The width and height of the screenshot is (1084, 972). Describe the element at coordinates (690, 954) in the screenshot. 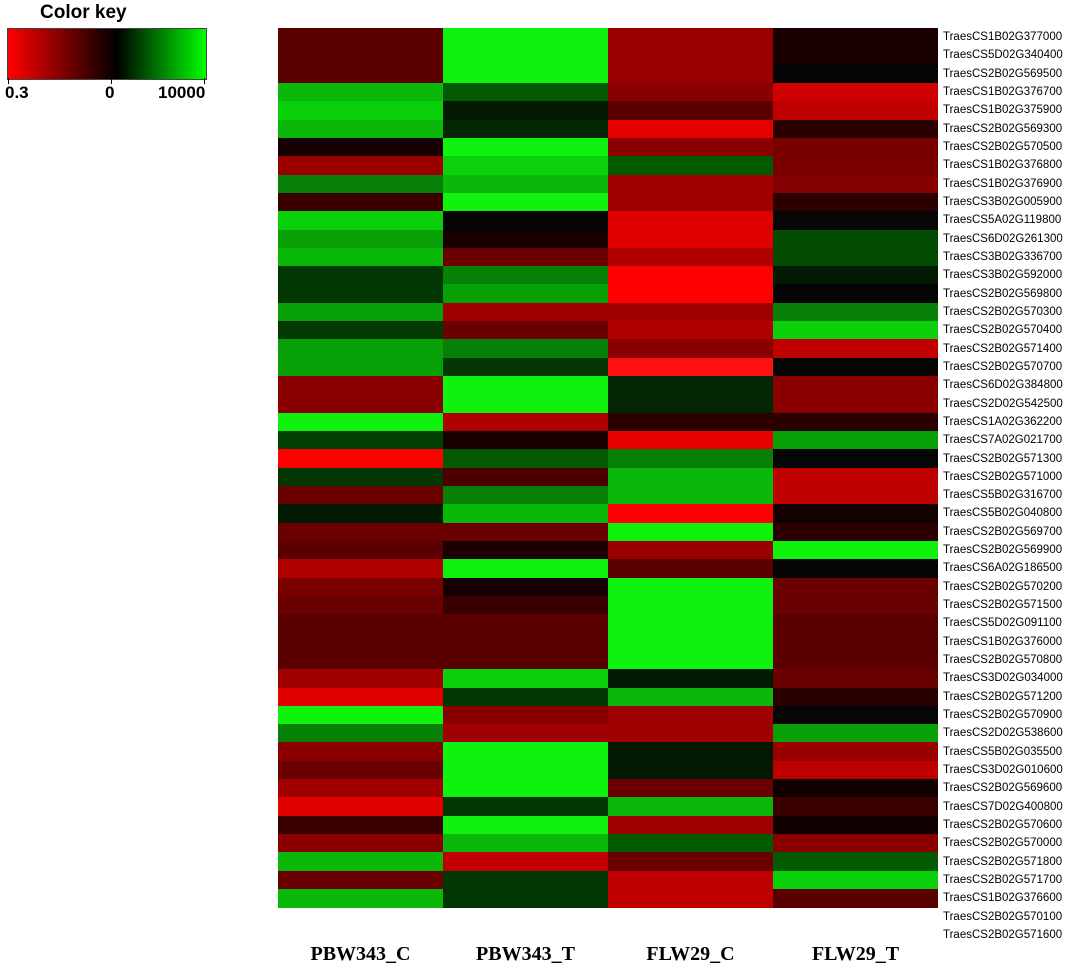

I see `column-label: FLW29_C` at that location.